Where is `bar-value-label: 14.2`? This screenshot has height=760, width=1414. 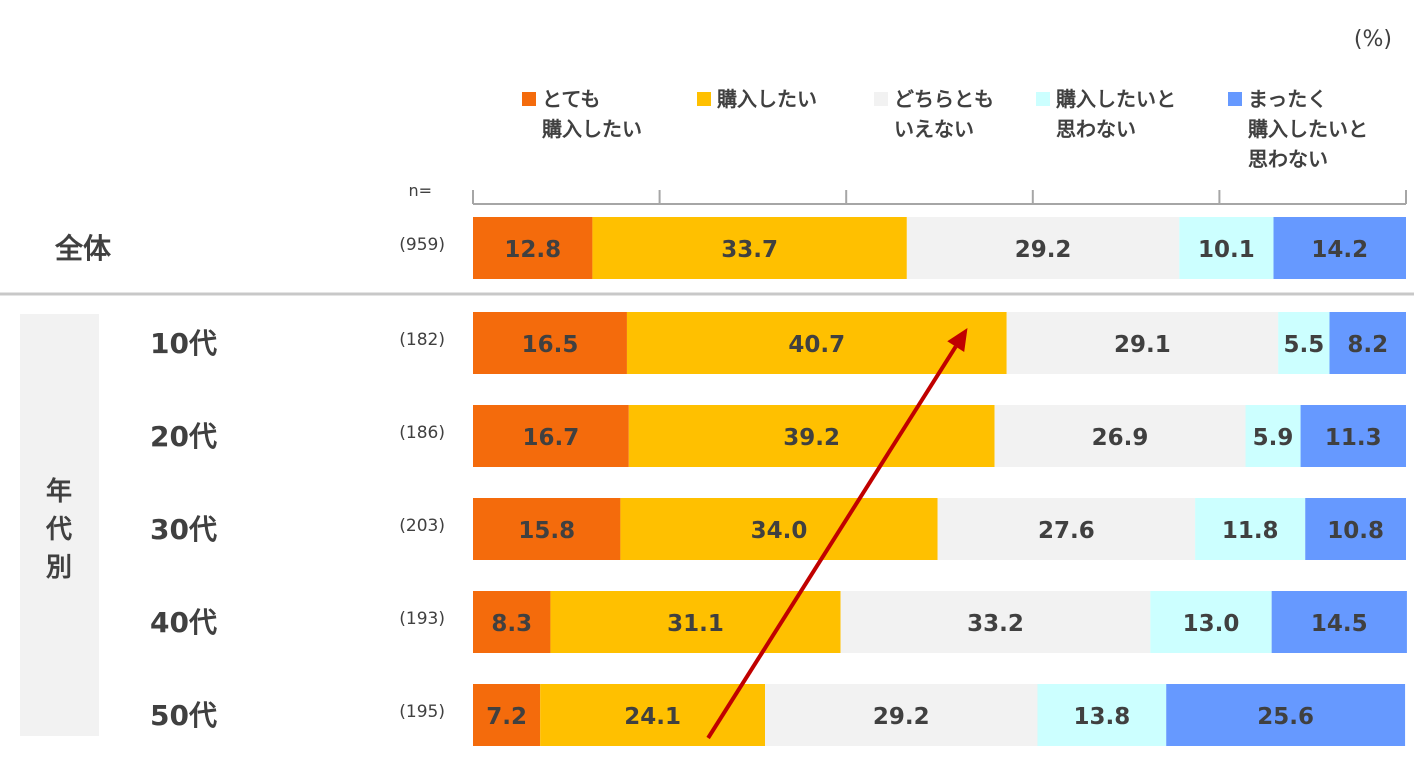 bar-value-label: 14.2 is located at coordinates (1339, 250).